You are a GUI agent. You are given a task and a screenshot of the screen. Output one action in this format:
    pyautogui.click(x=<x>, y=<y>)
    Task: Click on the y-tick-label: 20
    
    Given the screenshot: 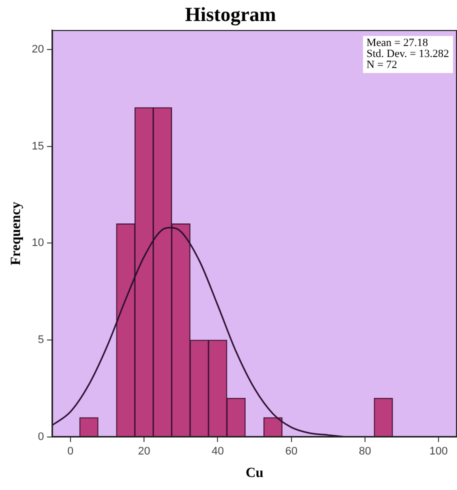 What is the action you would take?
    pyautogui.click(x=38, y=49)
    